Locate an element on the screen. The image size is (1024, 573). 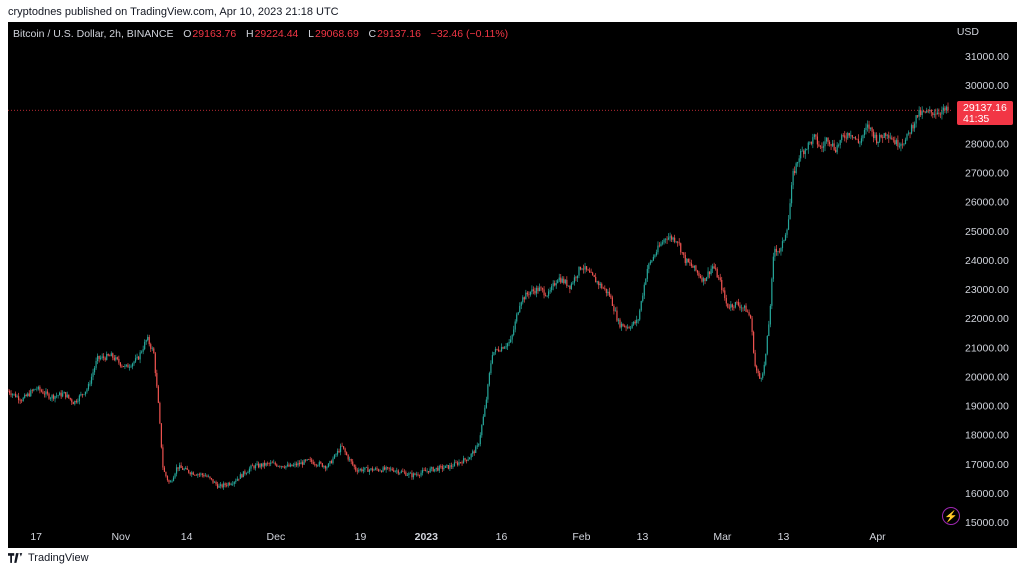
x-tick-label: Apr is located at coordinates (877, 537).